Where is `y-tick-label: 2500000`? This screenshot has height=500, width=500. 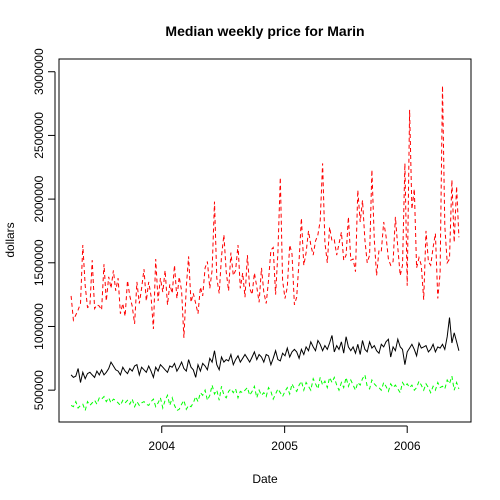
y-tick-label: 2500000 is located at coordinates (39, 135).